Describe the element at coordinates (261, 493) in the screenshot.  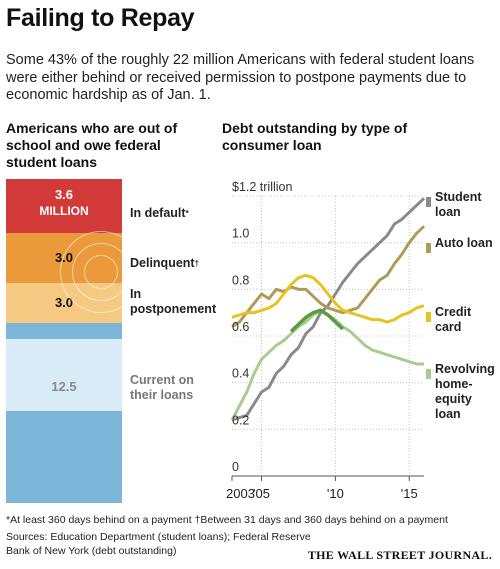
I see `x-tick-label: '05` at that location.